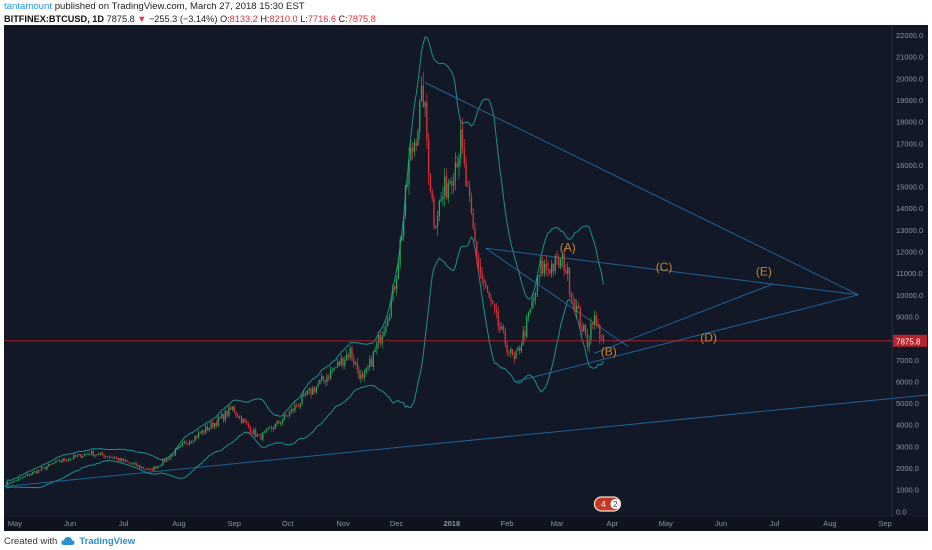 This screenshot has width=932, height=550. Describe the element at coordinates (907, 403) in the screenshot. I see `y-tick-label: 5000.0` at that location.